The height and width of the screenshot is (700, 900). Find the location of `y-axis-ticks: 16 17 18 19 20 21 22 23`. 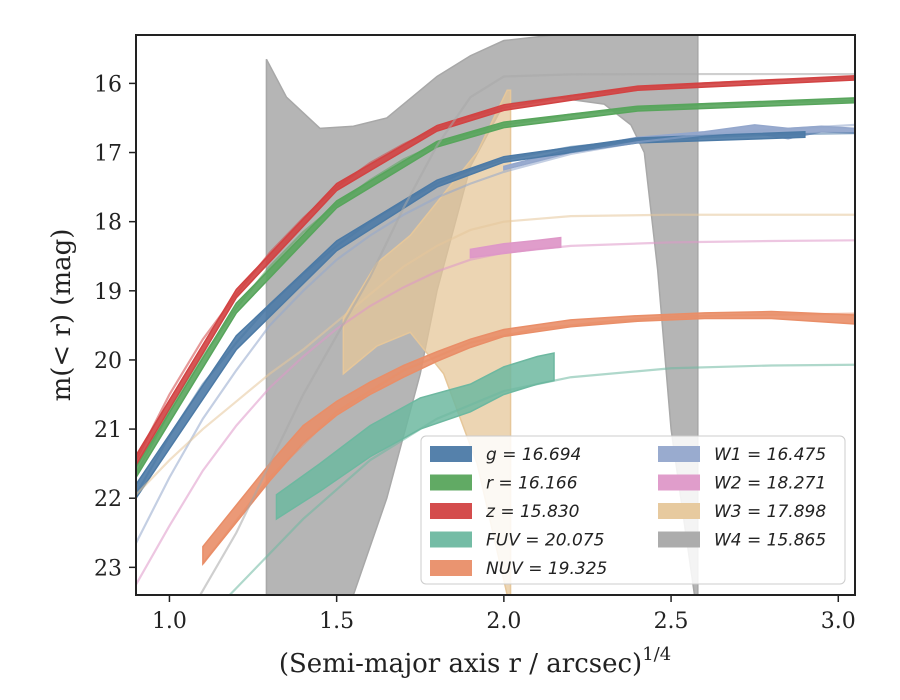

y-axis-ticks: 16 17 18 19 20 21 22 23 is located at coordinates (115, 326).